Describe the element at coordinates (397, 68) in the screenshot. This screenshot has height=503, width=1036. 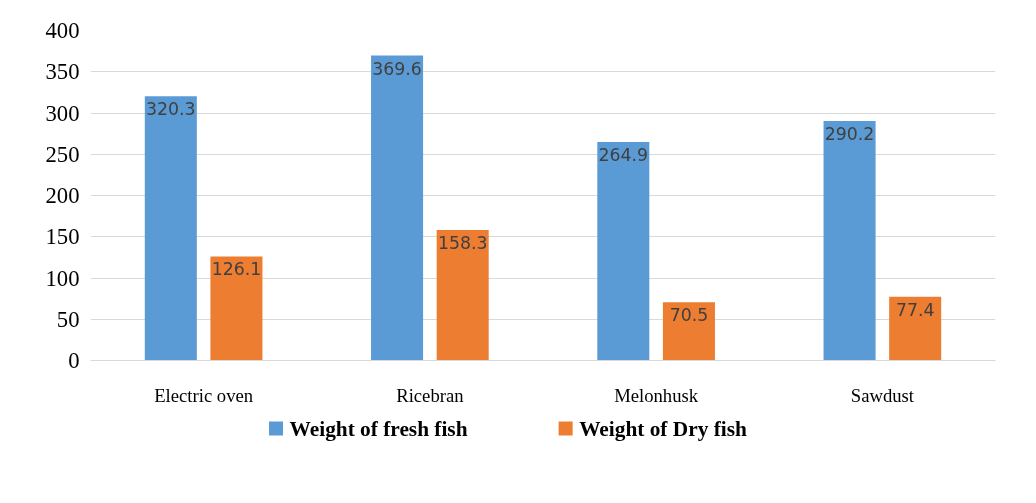
I see `data-label: 369.6` at that location.